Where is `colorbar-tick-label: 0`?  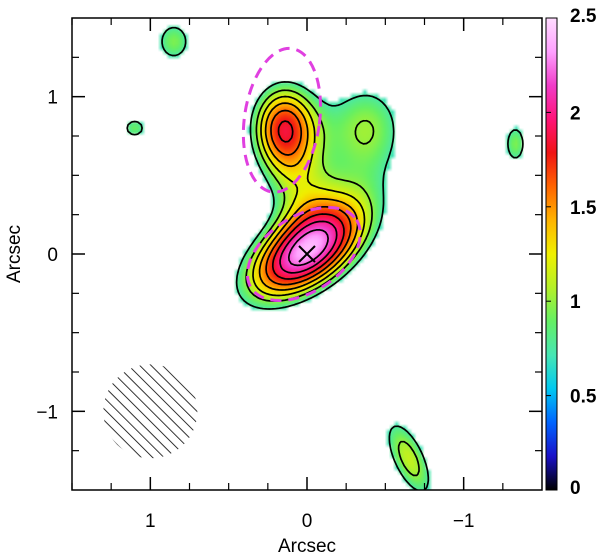
colorbar-tick-label: 0 is located at coordinates (575, 488).